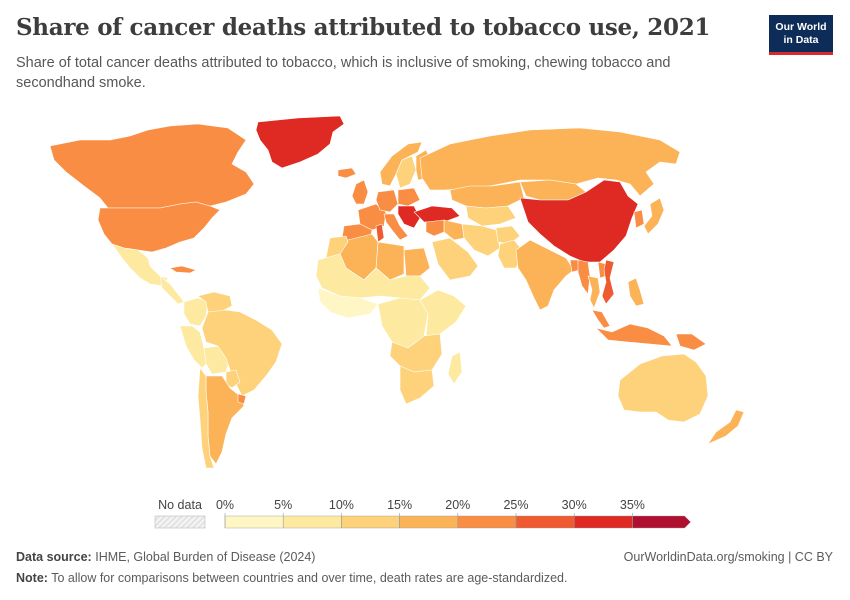 The height and width of the screenshot is (600, 850). I want to click on region-balkans, so click(409, 217).